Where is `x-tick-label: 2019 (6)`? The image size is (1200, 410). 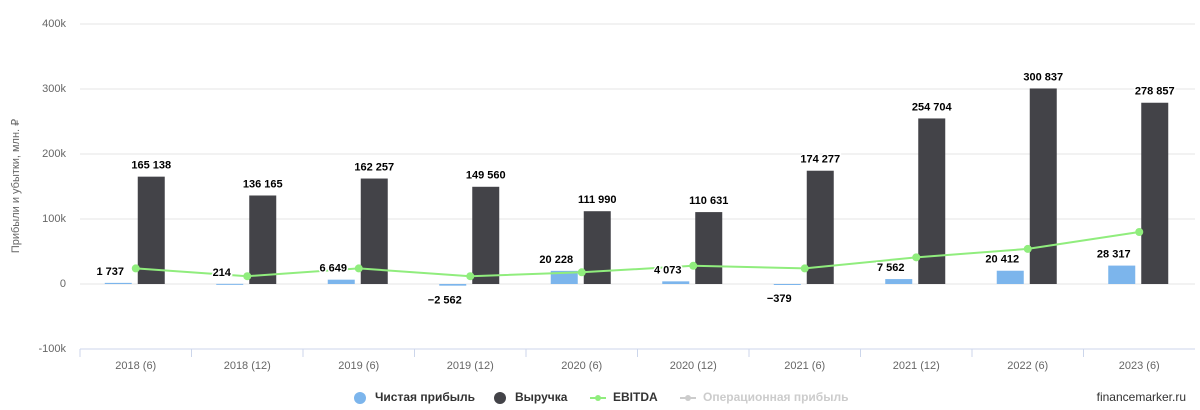 x-tick-label: 2019 (6) is located at coordinates (358, 366).